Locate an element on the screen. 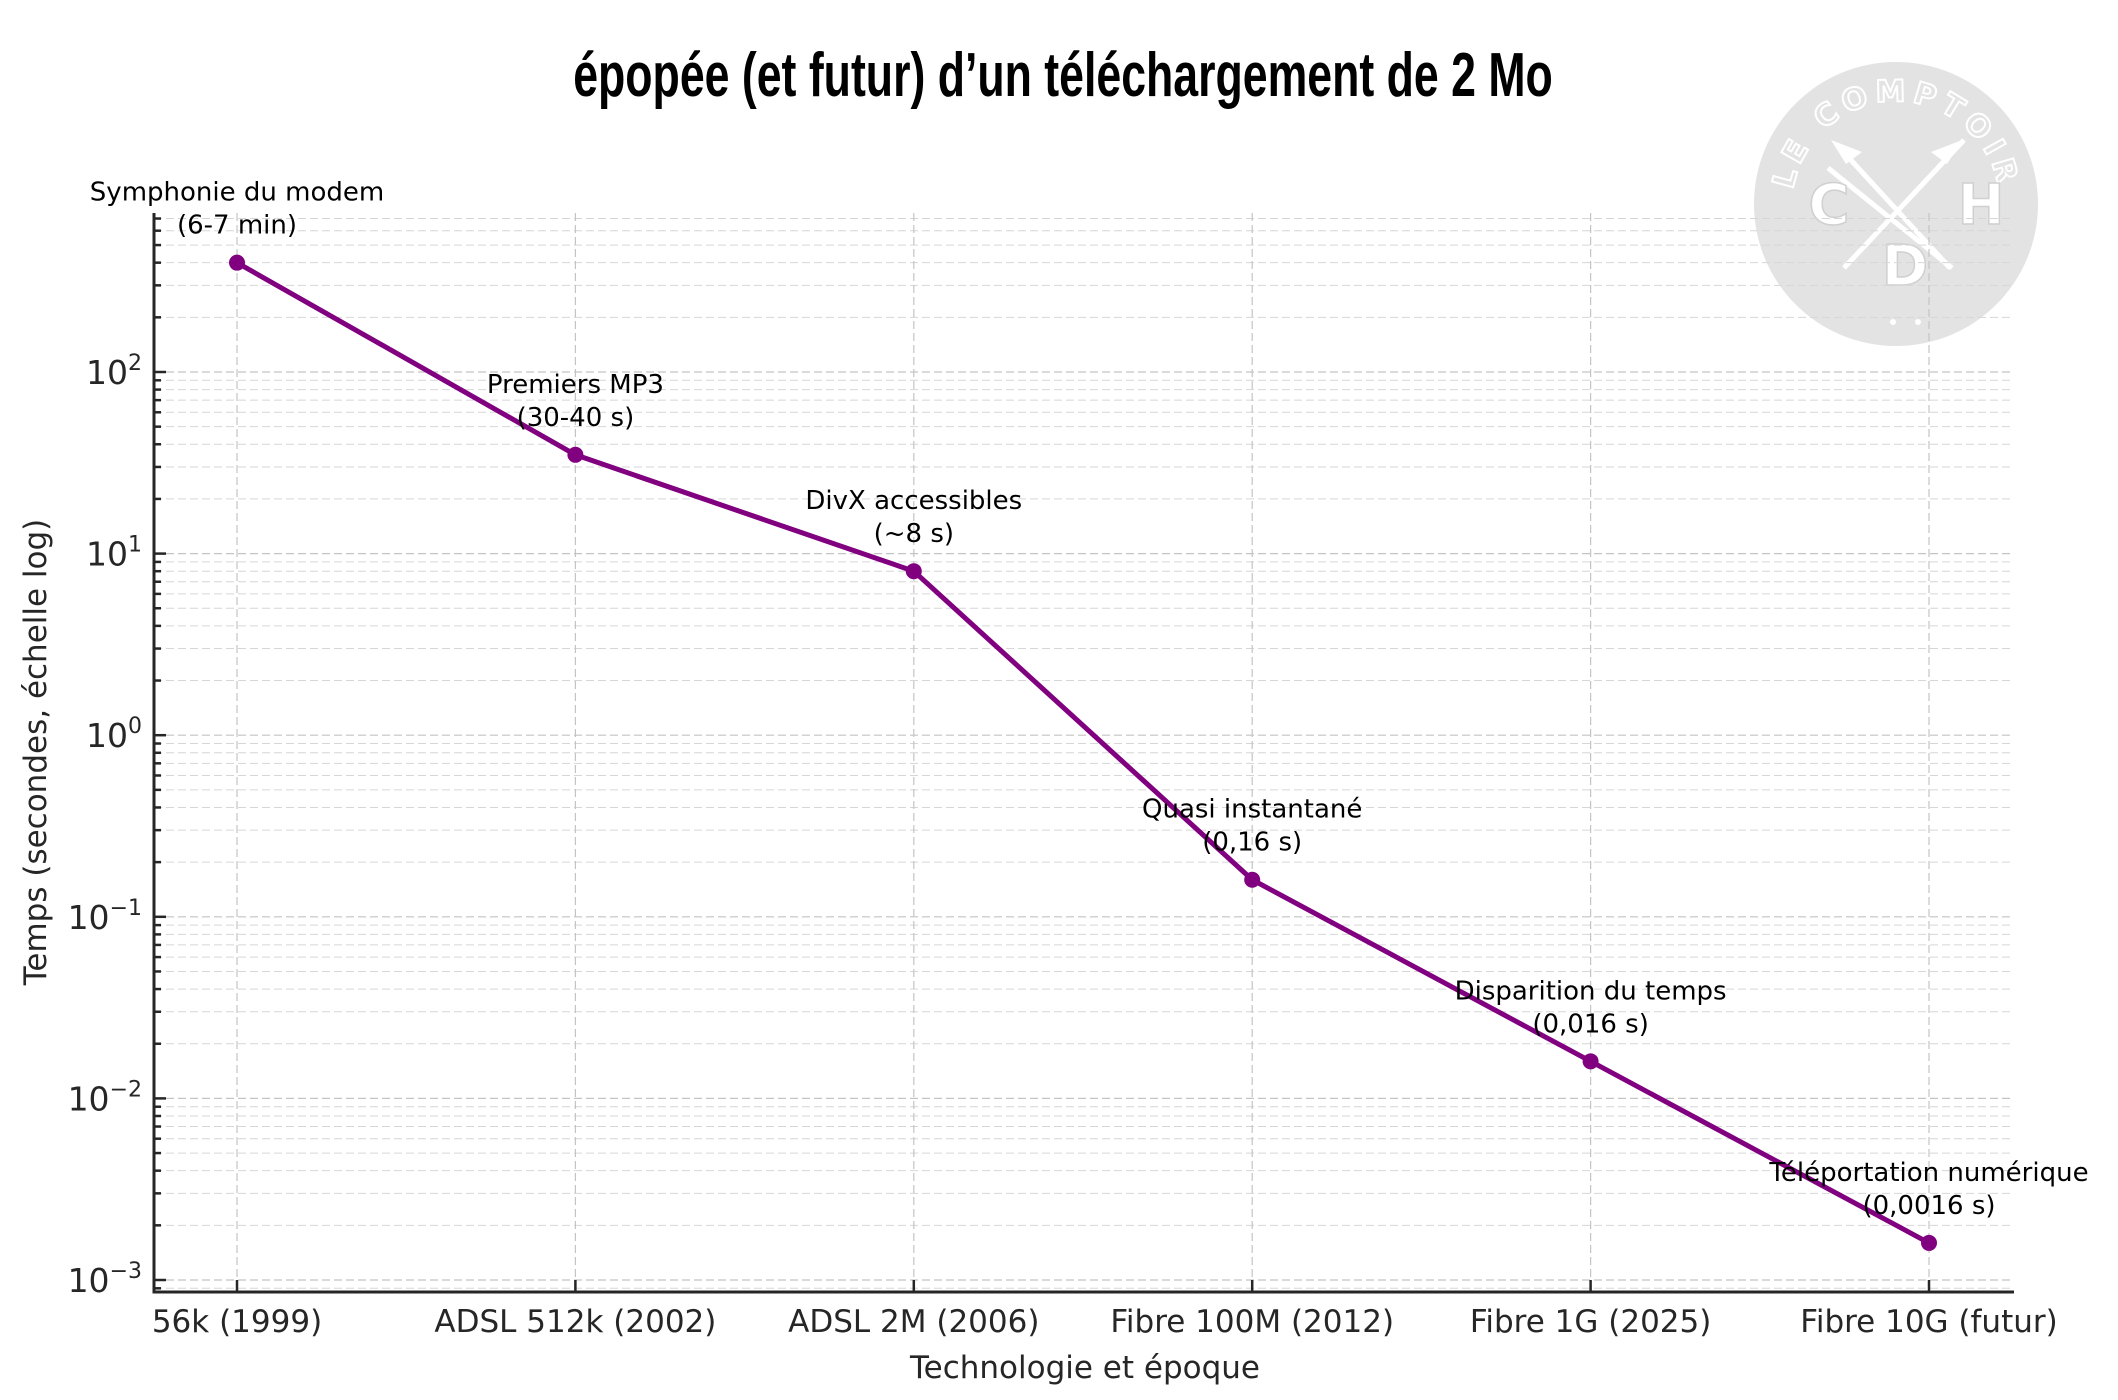 This screenshot has width=2118, height=1400. annotation: Premiers MP3(30-40 s) is located at coordinates (575, 401).